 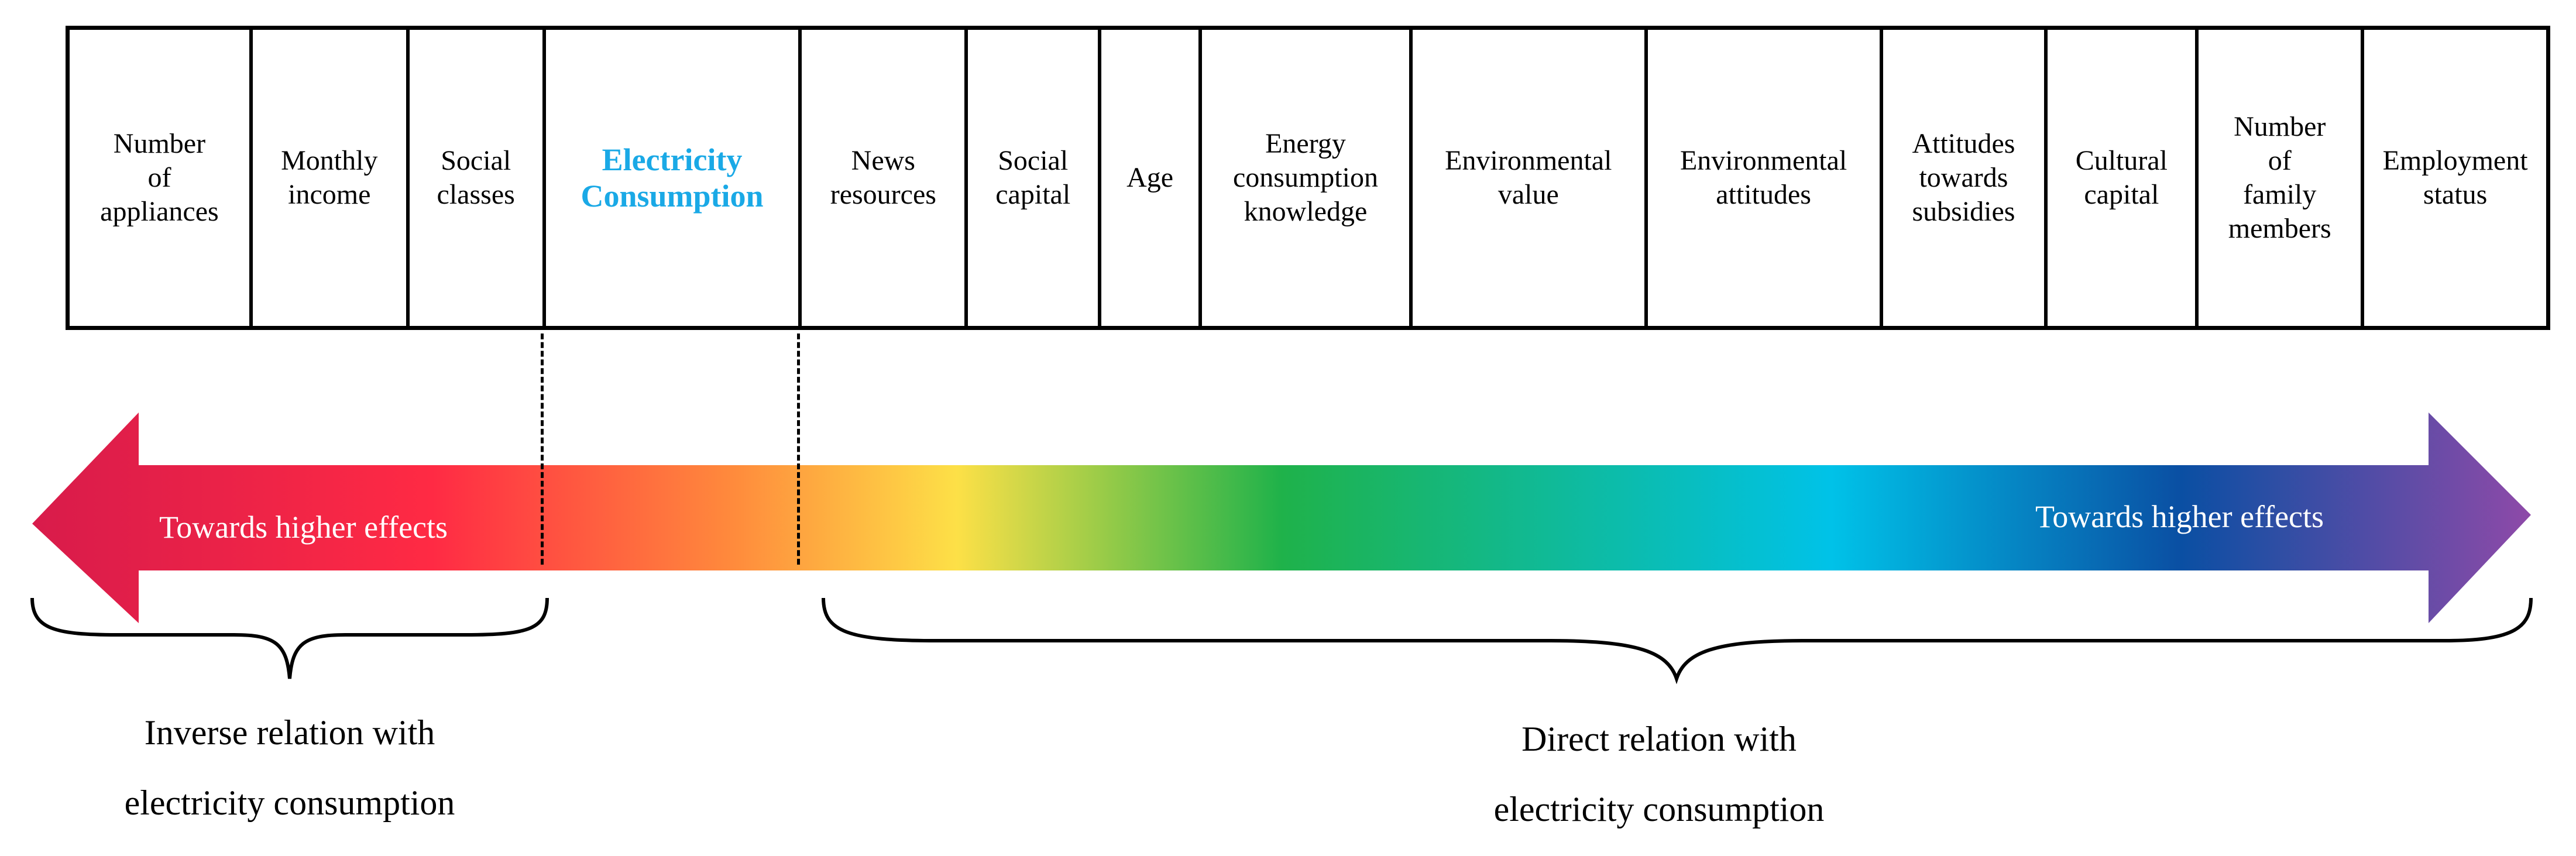 I want to click on factor-cell-cultural-capital: Cultural capital, so click(x=2123, y=178).